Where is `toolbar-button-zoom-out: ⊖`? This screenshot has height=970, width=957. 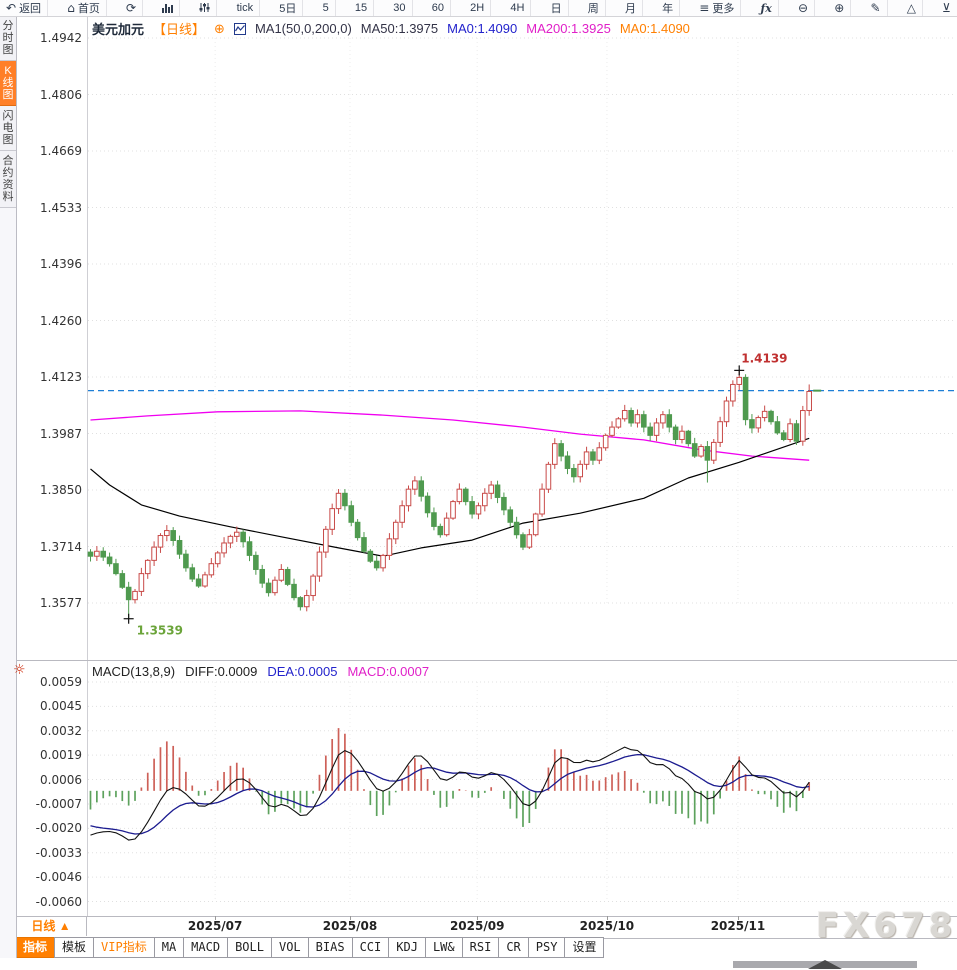
toolbar-button-zoom-out: ⊖ is located at coordinates (804, 8).